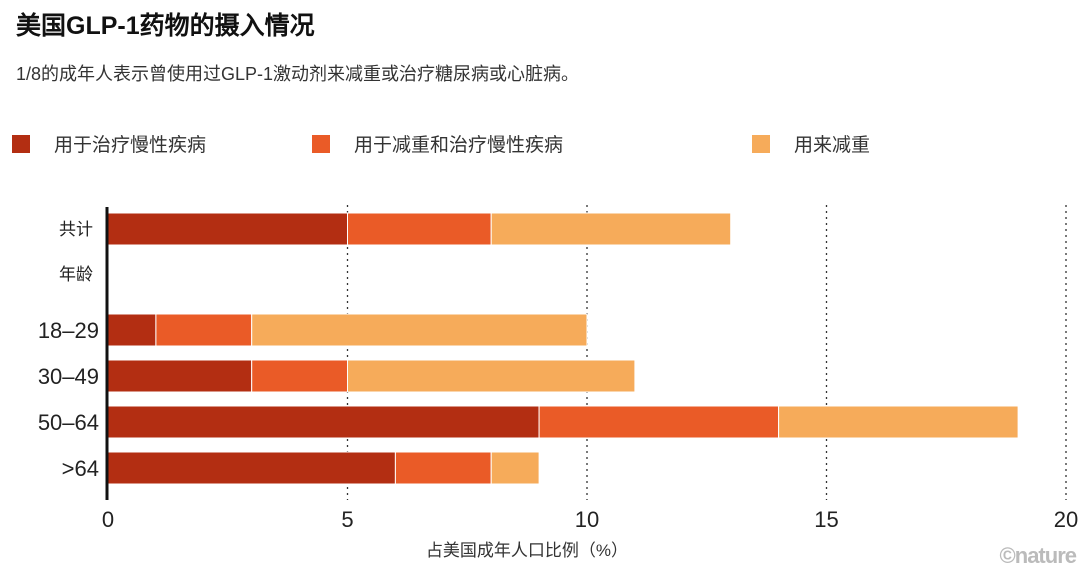  Describe the element at coordinates (80, 468) in the screenshot. I see `category-label: >64` at that location.